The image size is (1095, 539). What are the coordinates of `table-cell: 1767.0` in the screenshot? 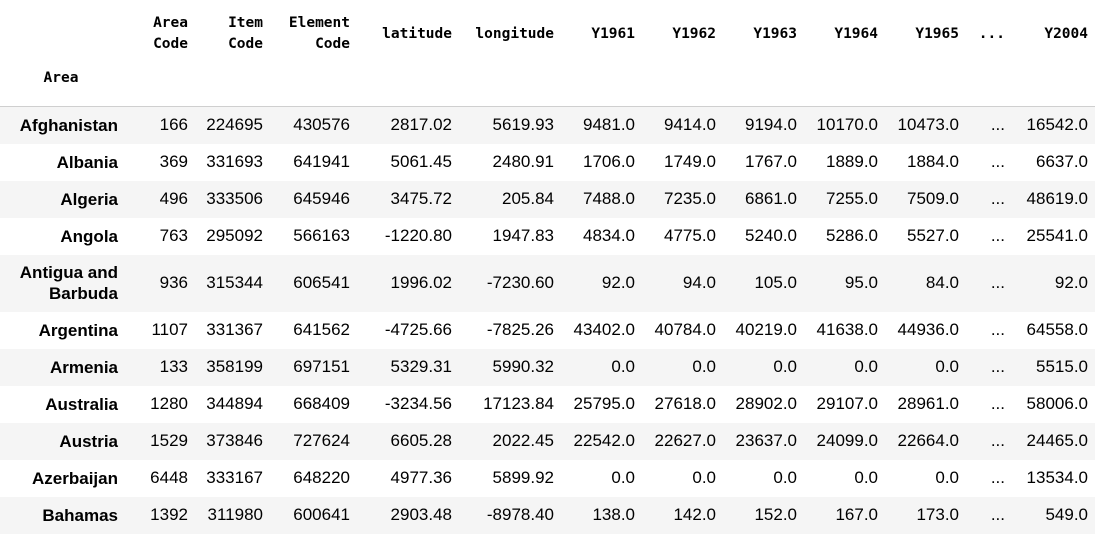 It's located at (771, 161).